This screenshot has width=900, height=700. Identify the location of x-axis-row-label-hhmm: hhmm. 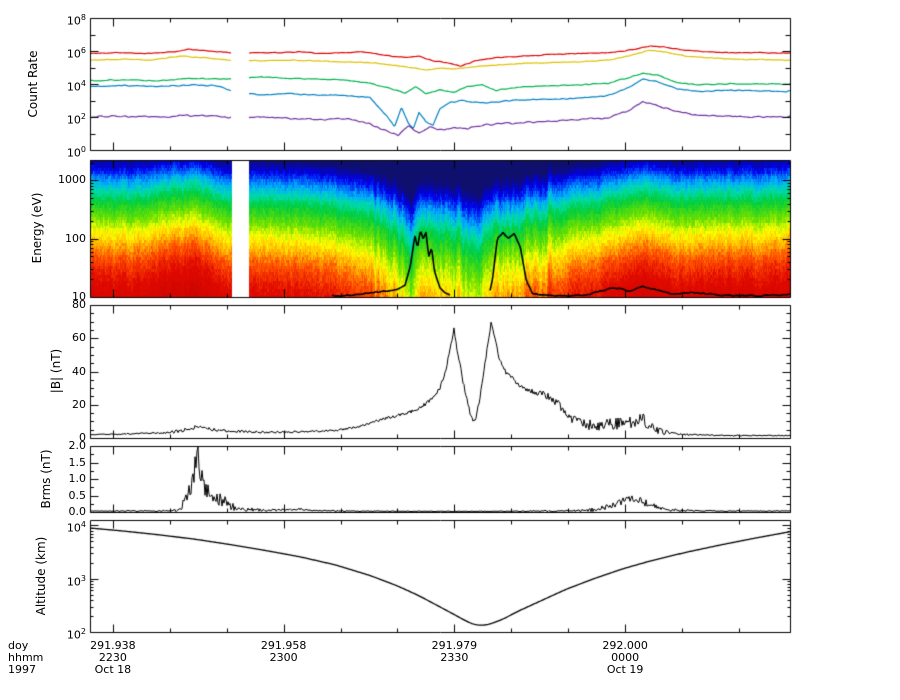
(26, 657).